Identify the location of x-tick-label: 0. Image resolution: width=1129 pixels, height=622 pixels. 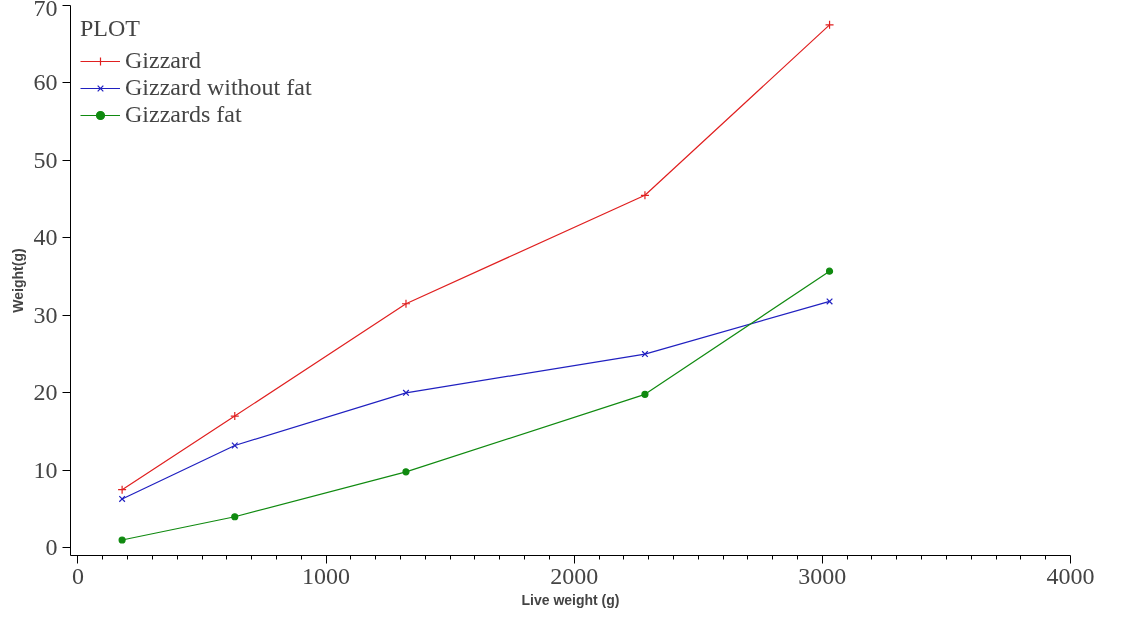
(77, 575).